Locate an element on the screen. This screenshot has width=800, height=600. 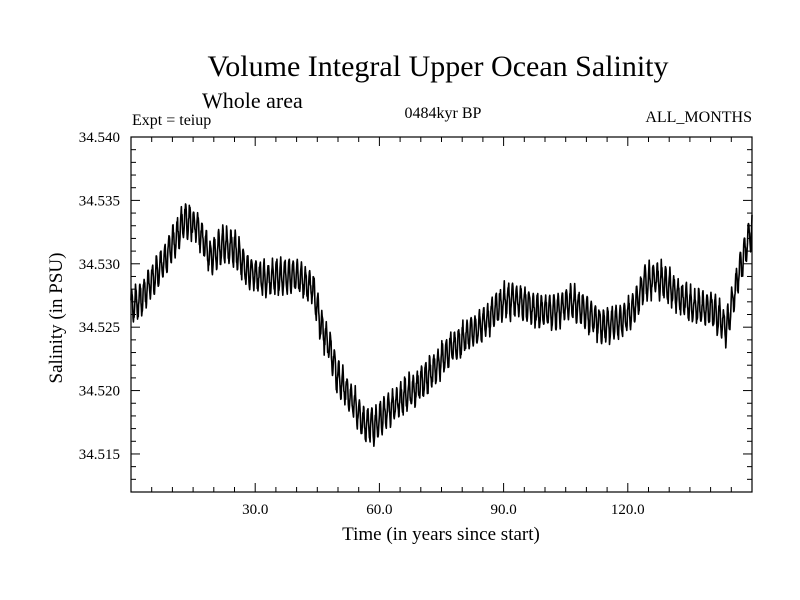
y-tick-label: 34.530 is located at coordinates (99, 265).